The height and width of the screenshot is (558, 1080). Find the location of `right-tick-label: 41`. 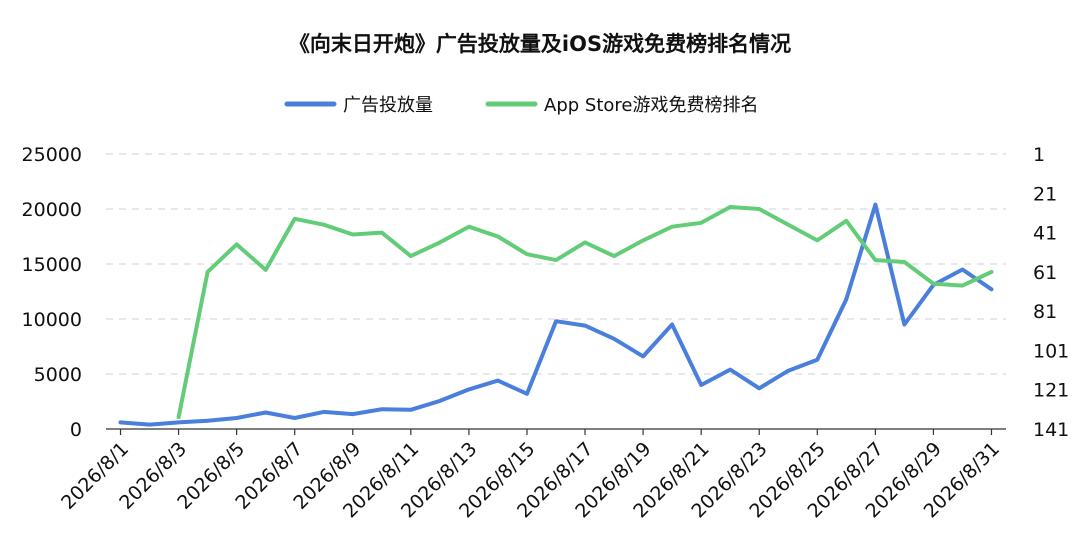

right-tick-label: 41 is located at coordinates (1045, 234).